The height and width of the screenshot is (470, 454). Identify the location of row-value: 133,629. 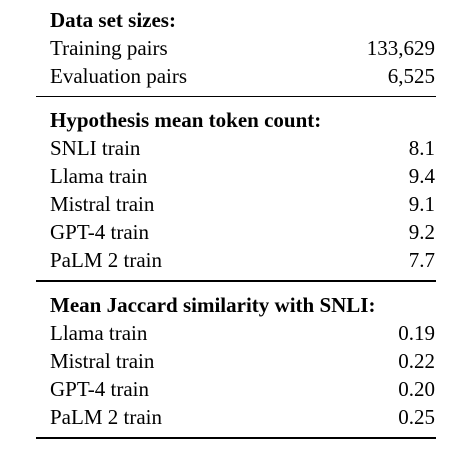
(400, 48).